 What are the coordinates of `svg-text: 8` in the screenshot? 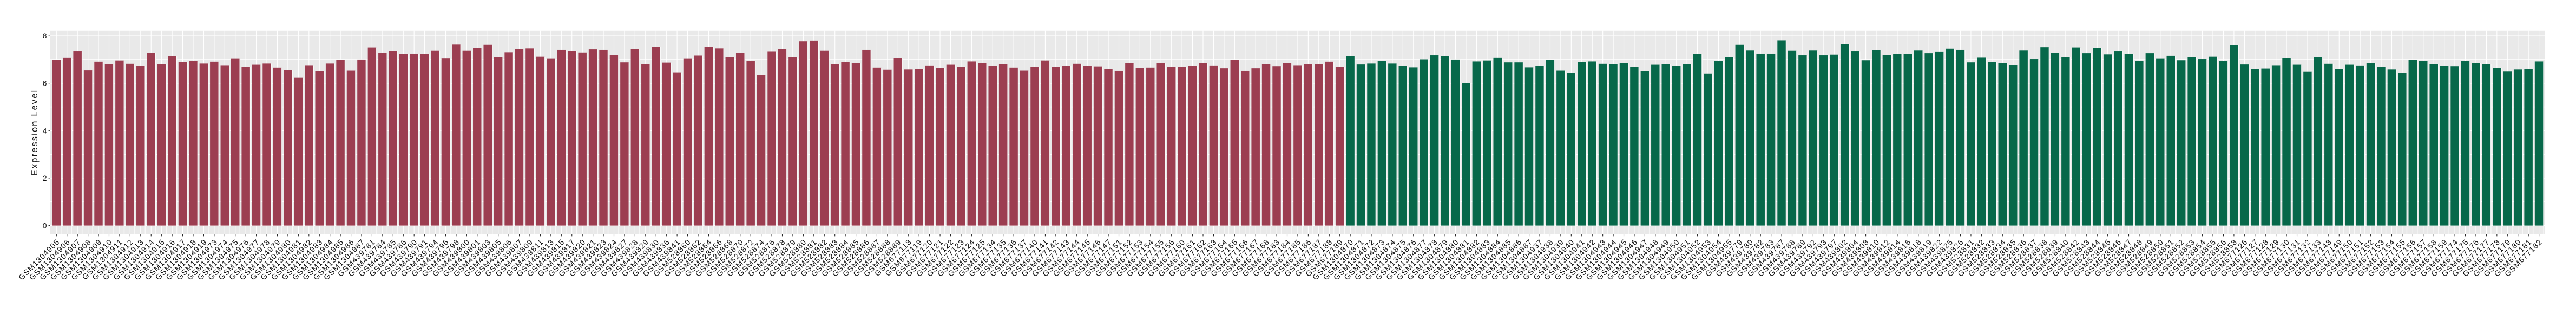 It's located at (45, 35).